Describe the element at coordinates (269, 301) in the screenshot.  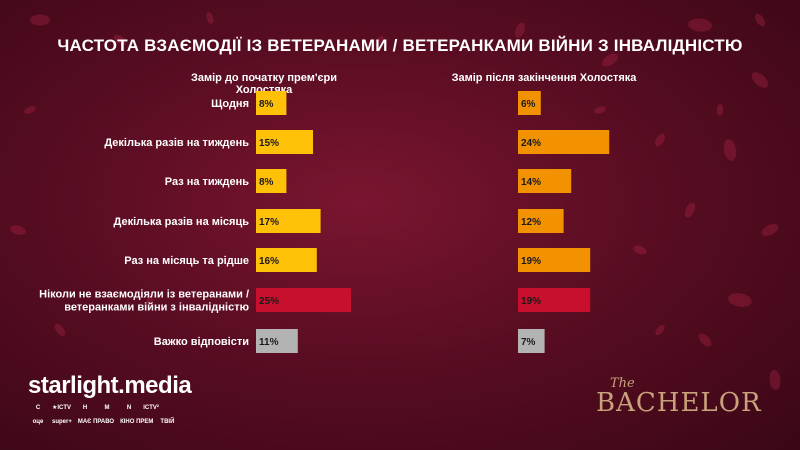
I see `bar-value-label: 25%` at that location.